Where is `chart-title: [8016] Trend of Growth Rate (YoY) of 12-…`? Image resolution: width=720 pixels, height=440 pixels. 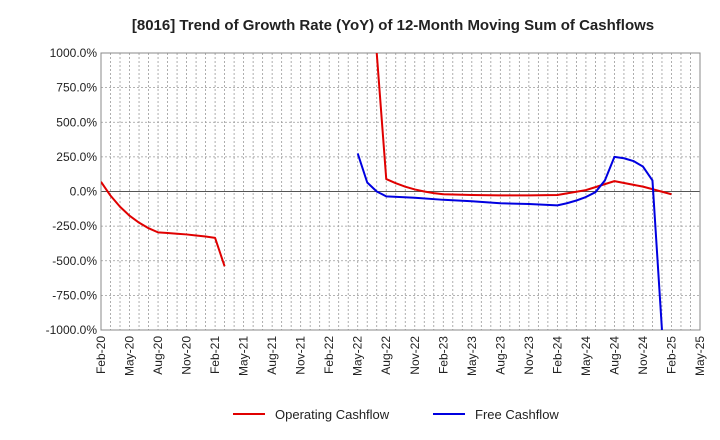
chart-title: [8016] Trend of Growth Rate (YoY) of 12-… is located at coordinates (393, 25).